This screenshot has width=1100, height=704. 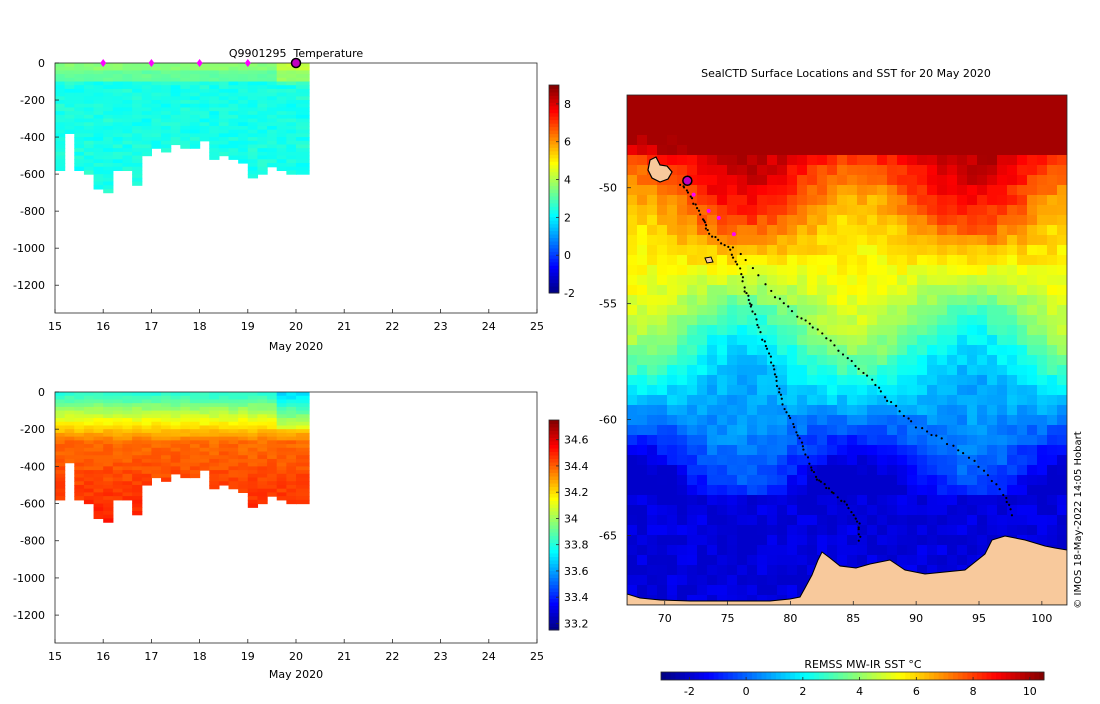 What do you see at coordinates (567, 255) in the screenshot?
I see `colorbar-tick-label: 0` at bounding box center [567, 255].